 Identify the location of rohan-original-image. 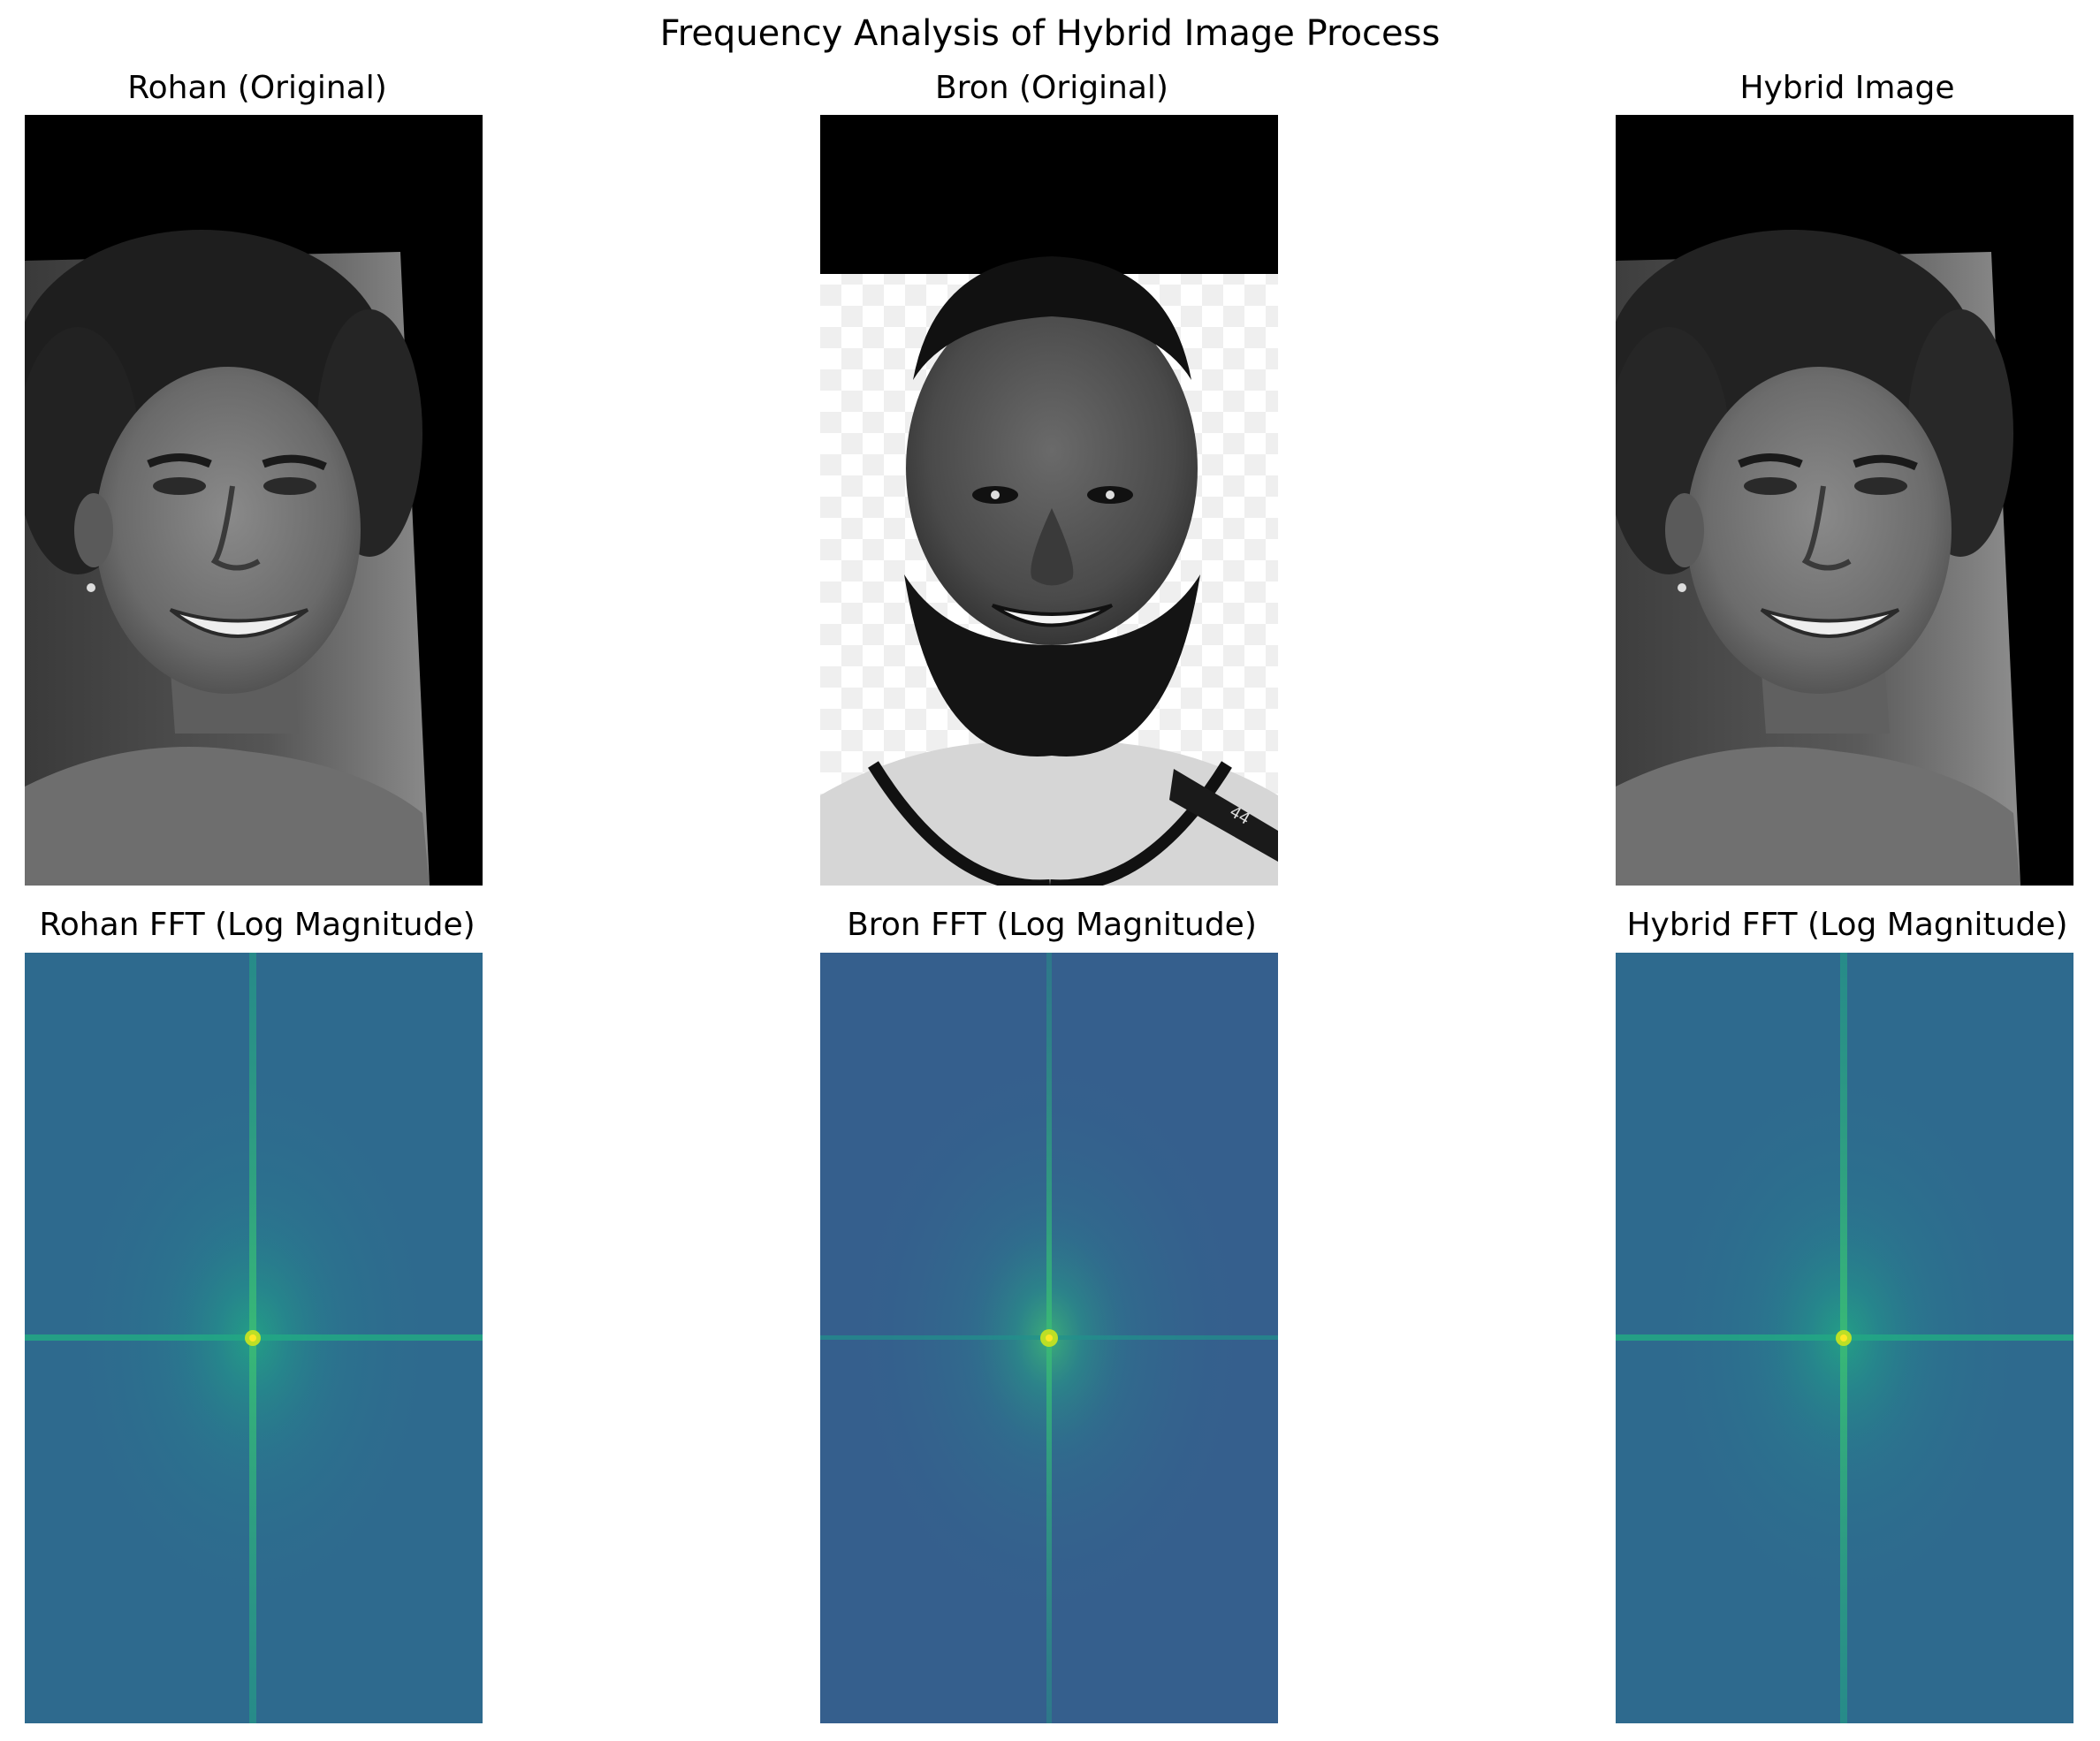
(254, 500).